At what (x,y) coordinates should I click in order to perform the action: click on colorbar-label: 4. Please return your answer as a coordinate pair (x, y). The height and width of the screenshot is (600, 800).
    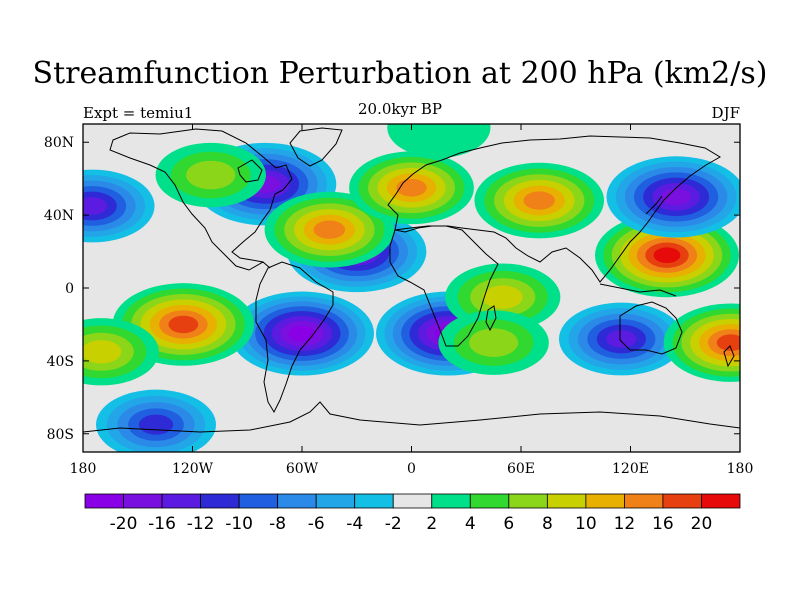
    Looking at the image, I should click on (470, 524).